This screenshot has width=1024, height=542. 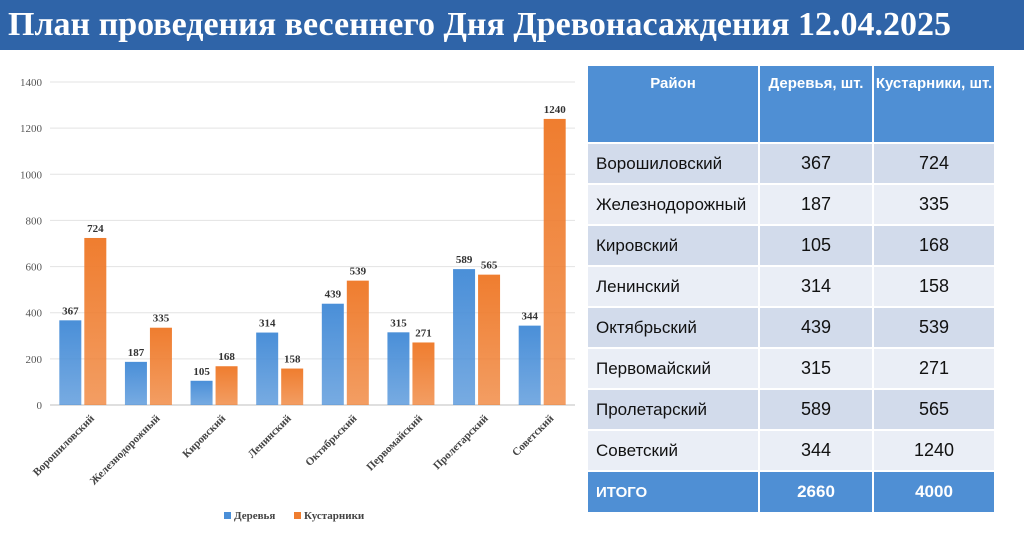 I want to click on y-tick-label: 0, so click(x=40, y=406).